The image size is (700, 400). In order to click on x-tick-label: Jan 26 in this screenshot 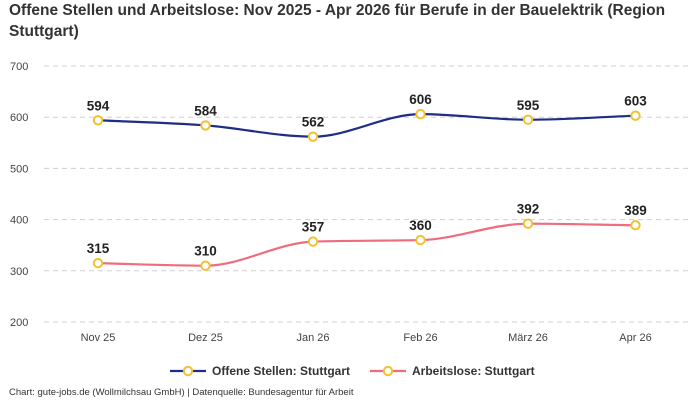, I will do `click(312, 338)`.